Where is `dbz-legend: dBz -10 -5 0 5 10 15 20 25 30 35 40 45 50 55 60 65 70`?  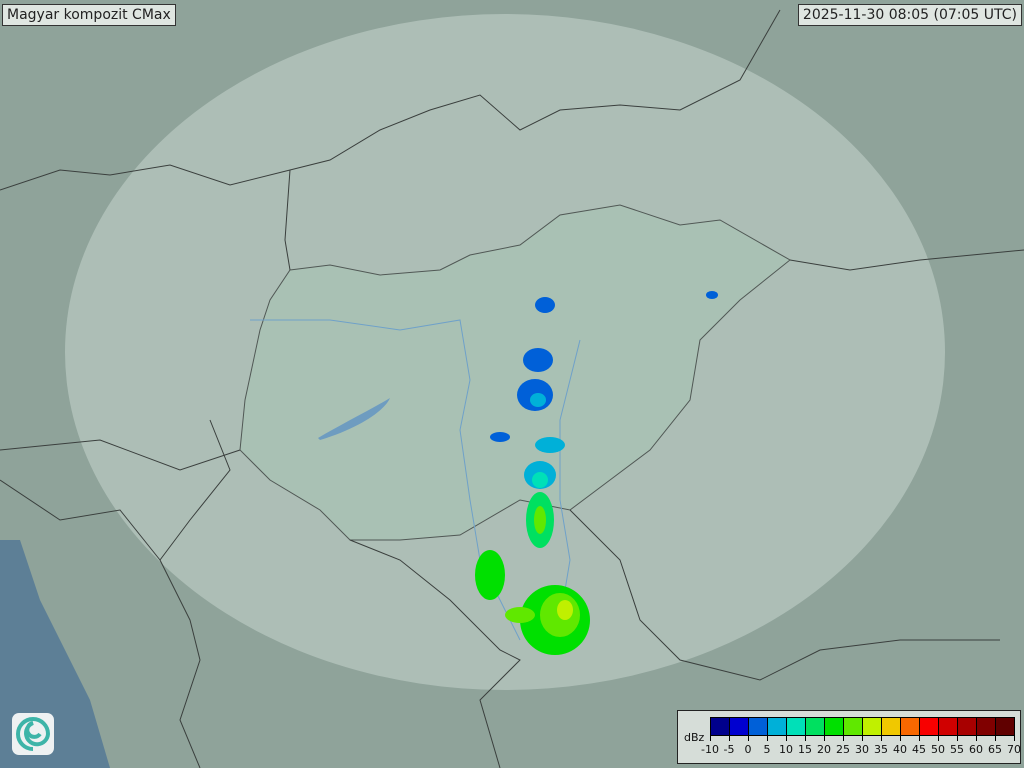 dbz-legend: dBz -10 -5 0 5 10 15 20 25 30 35 40 45 50 55 60 65 70 is located at coordinates (849, 737).